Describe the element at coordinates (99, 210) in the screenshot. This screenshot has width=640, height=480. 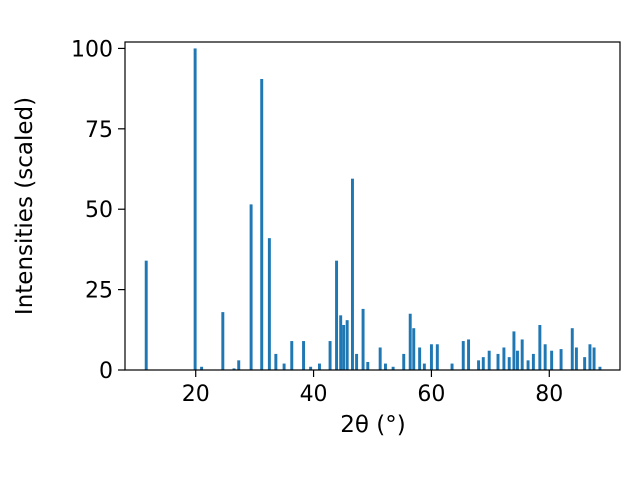
I see `y-tick-label: 50` at that location.